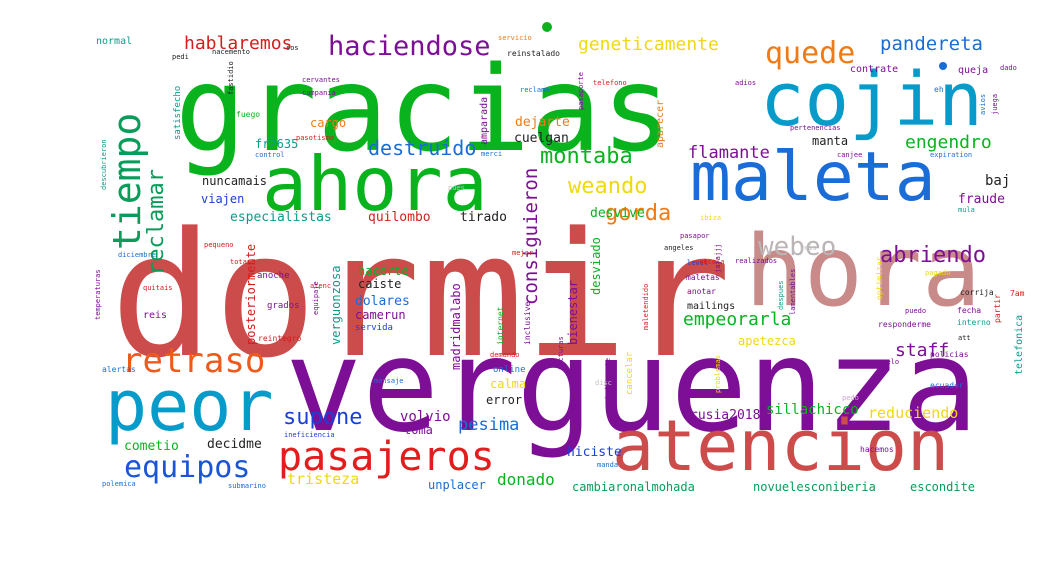  I want to click on word-compania: compania, so click(319, 93).